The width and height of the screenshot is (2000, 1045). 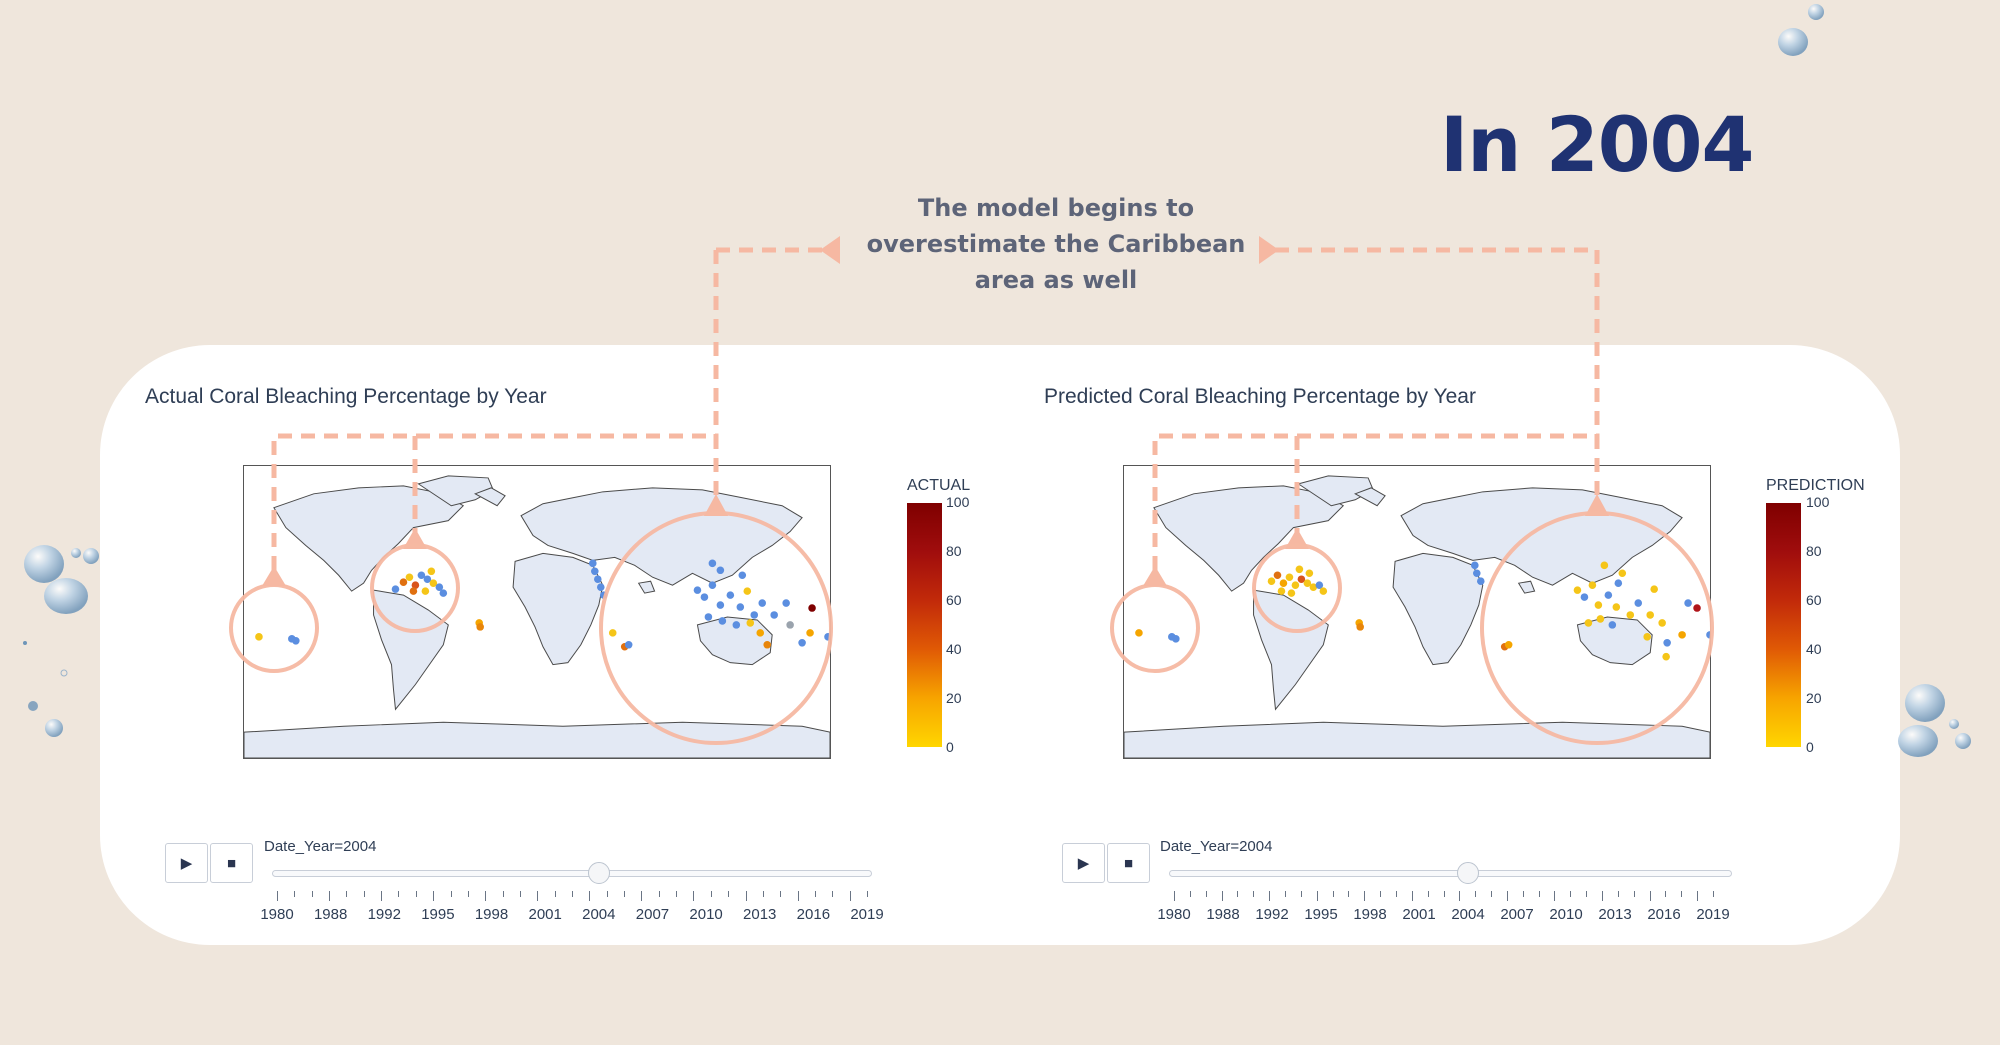 What do you see at coordinates (1450, 873) in the screenshot?
I see `year-slider-rail` at bounding box center [1450, 873].